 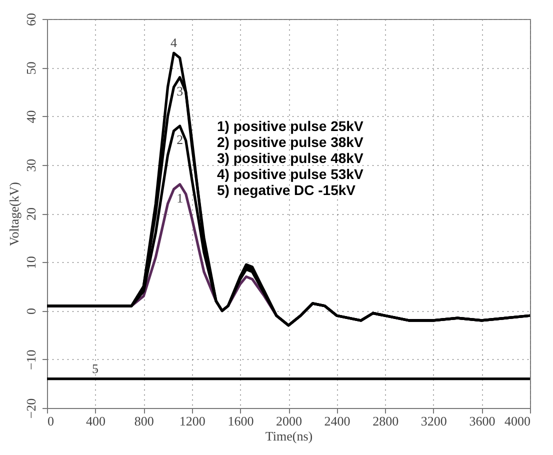 What do you see at coordinates (241, 421) in the screenshot?
I see `x-tick-label: 1600` at bounding box center [241, 421].